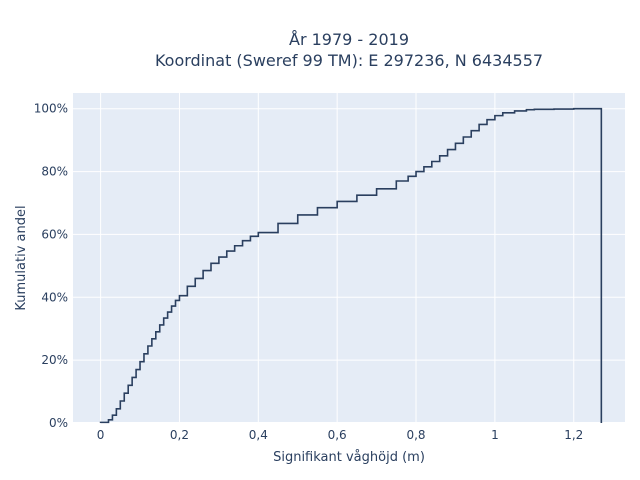  Describe the element at coordinates (54, 360) in the screenshot. I see `y-tick-label: 20%` at that location.